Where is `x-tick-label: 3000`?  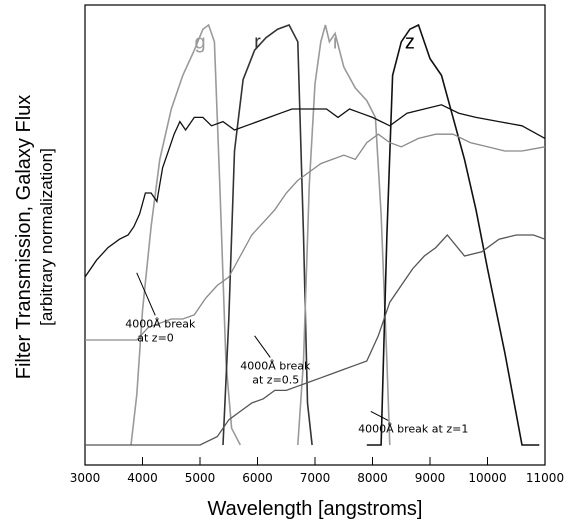 x-tick-label: 3000 is located at coordinates (85, 478).